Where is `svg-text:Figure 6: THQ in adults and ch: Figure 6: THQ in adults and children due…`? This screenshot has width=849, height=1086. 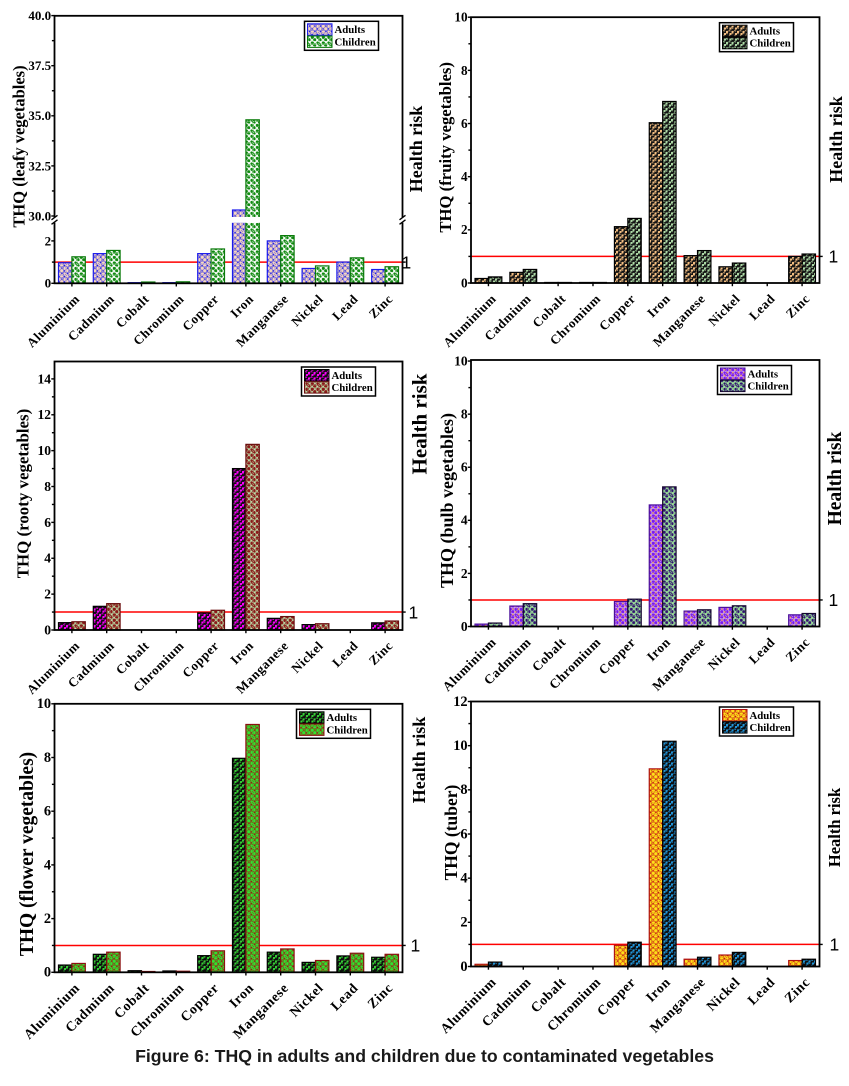
svg-text:Figure 6: THQ in adults and ch: Figure 6: THQ in adults and children due… is located at coordinates (424, 1056).